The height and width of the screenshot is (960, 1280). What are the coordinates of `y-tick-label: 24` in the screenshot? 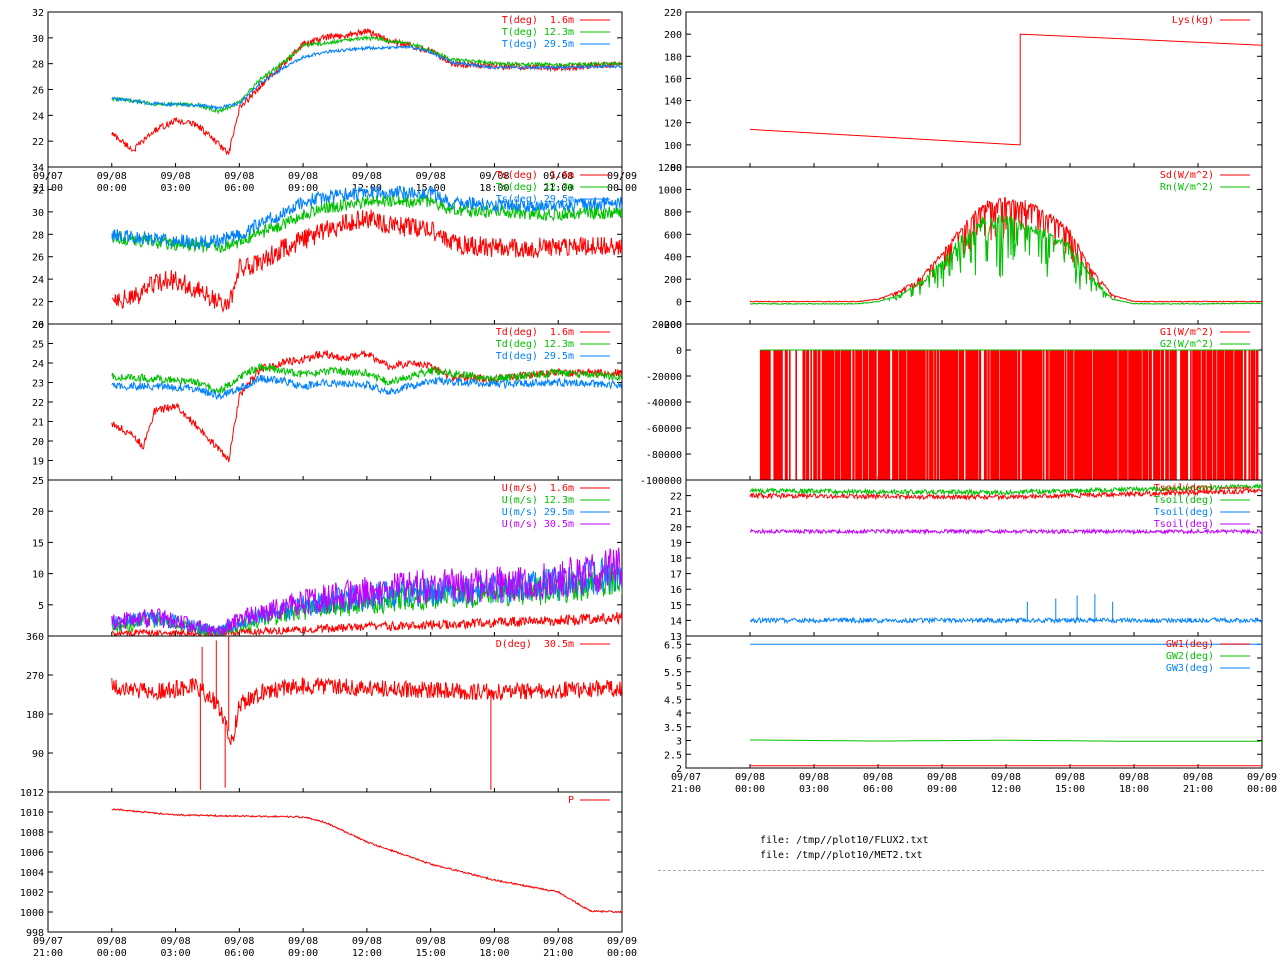 It's located at (38, 280).